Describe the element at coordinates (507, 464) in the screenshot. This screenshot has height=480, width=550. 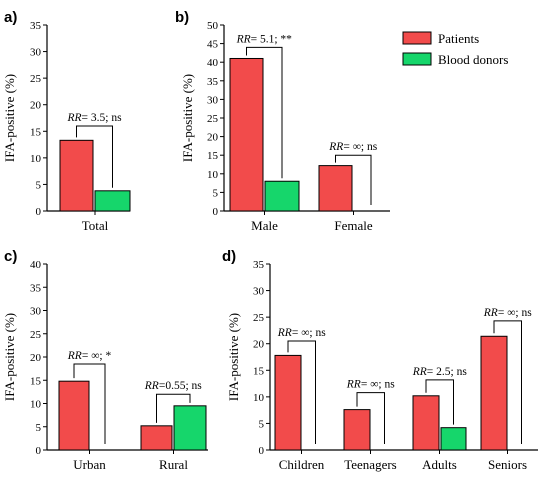
I see `x-tick-label: Seniors` at that location.